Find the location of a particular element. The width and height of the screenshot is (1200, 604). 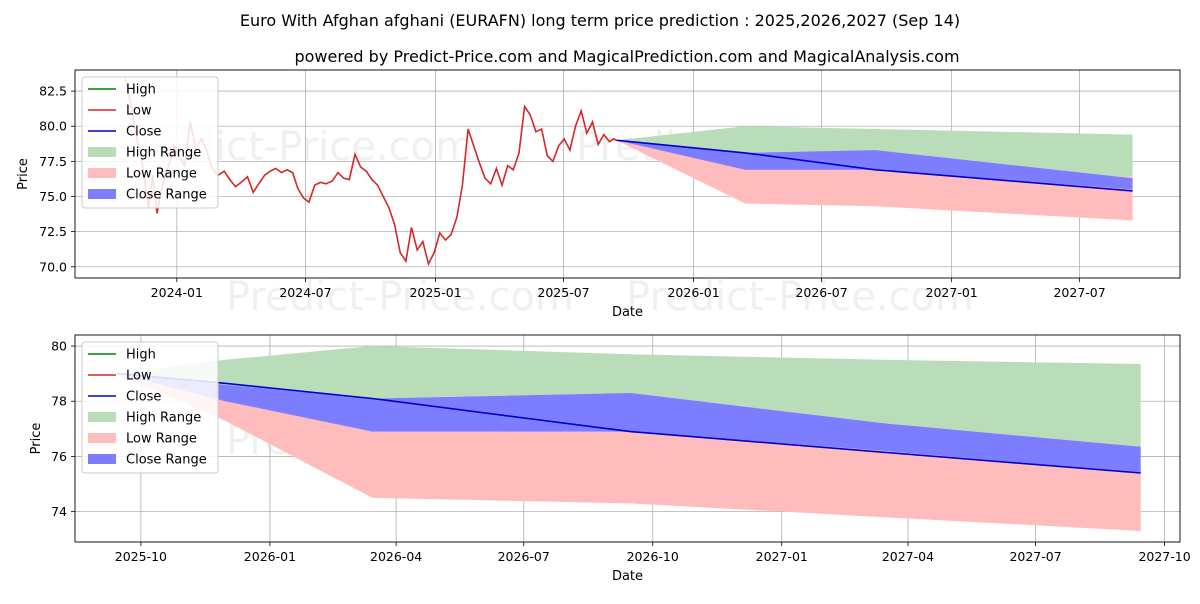

x-tick-label: 2026-04 is located at coordinates (396, 556).